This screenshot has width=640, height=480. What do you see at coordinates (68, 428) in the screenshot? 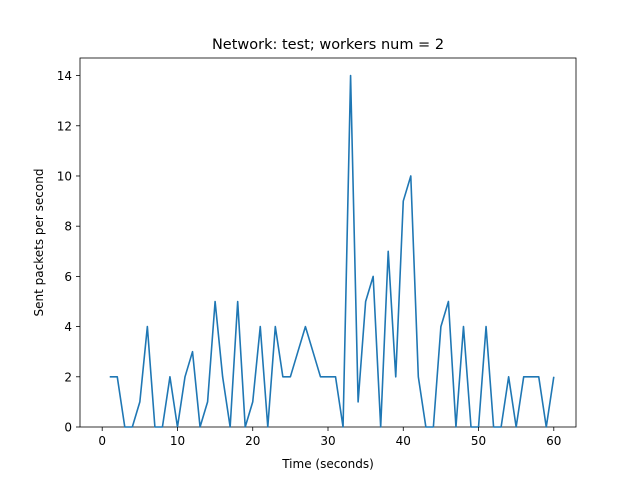
I see `y-tick-label: 0` at bounding box center [68, 428].